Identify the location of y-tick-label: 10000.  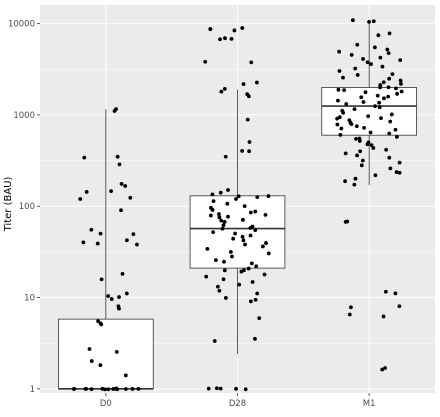
(21, 25).